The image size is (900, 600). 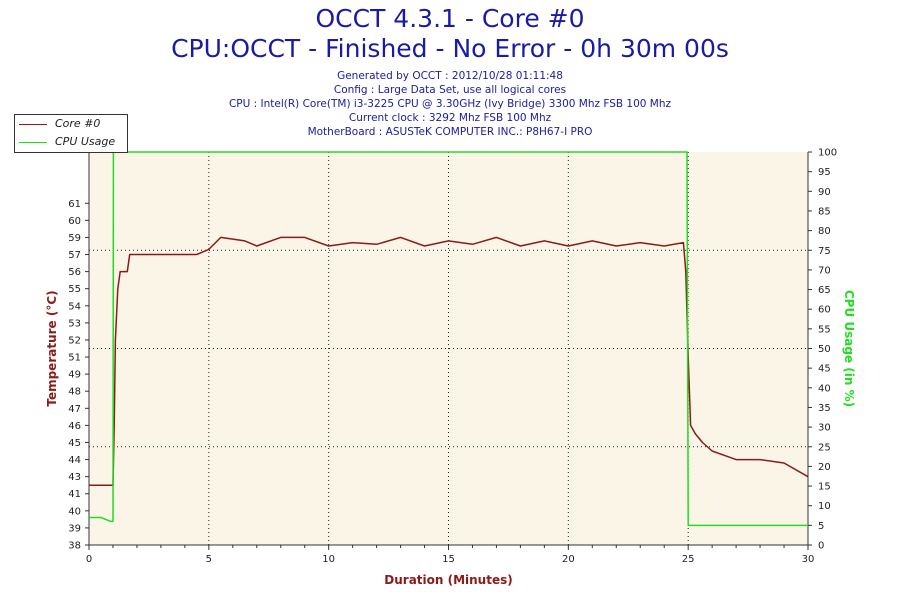 I want to click on y2-tick-label: 85, so click(x=824, y=211).